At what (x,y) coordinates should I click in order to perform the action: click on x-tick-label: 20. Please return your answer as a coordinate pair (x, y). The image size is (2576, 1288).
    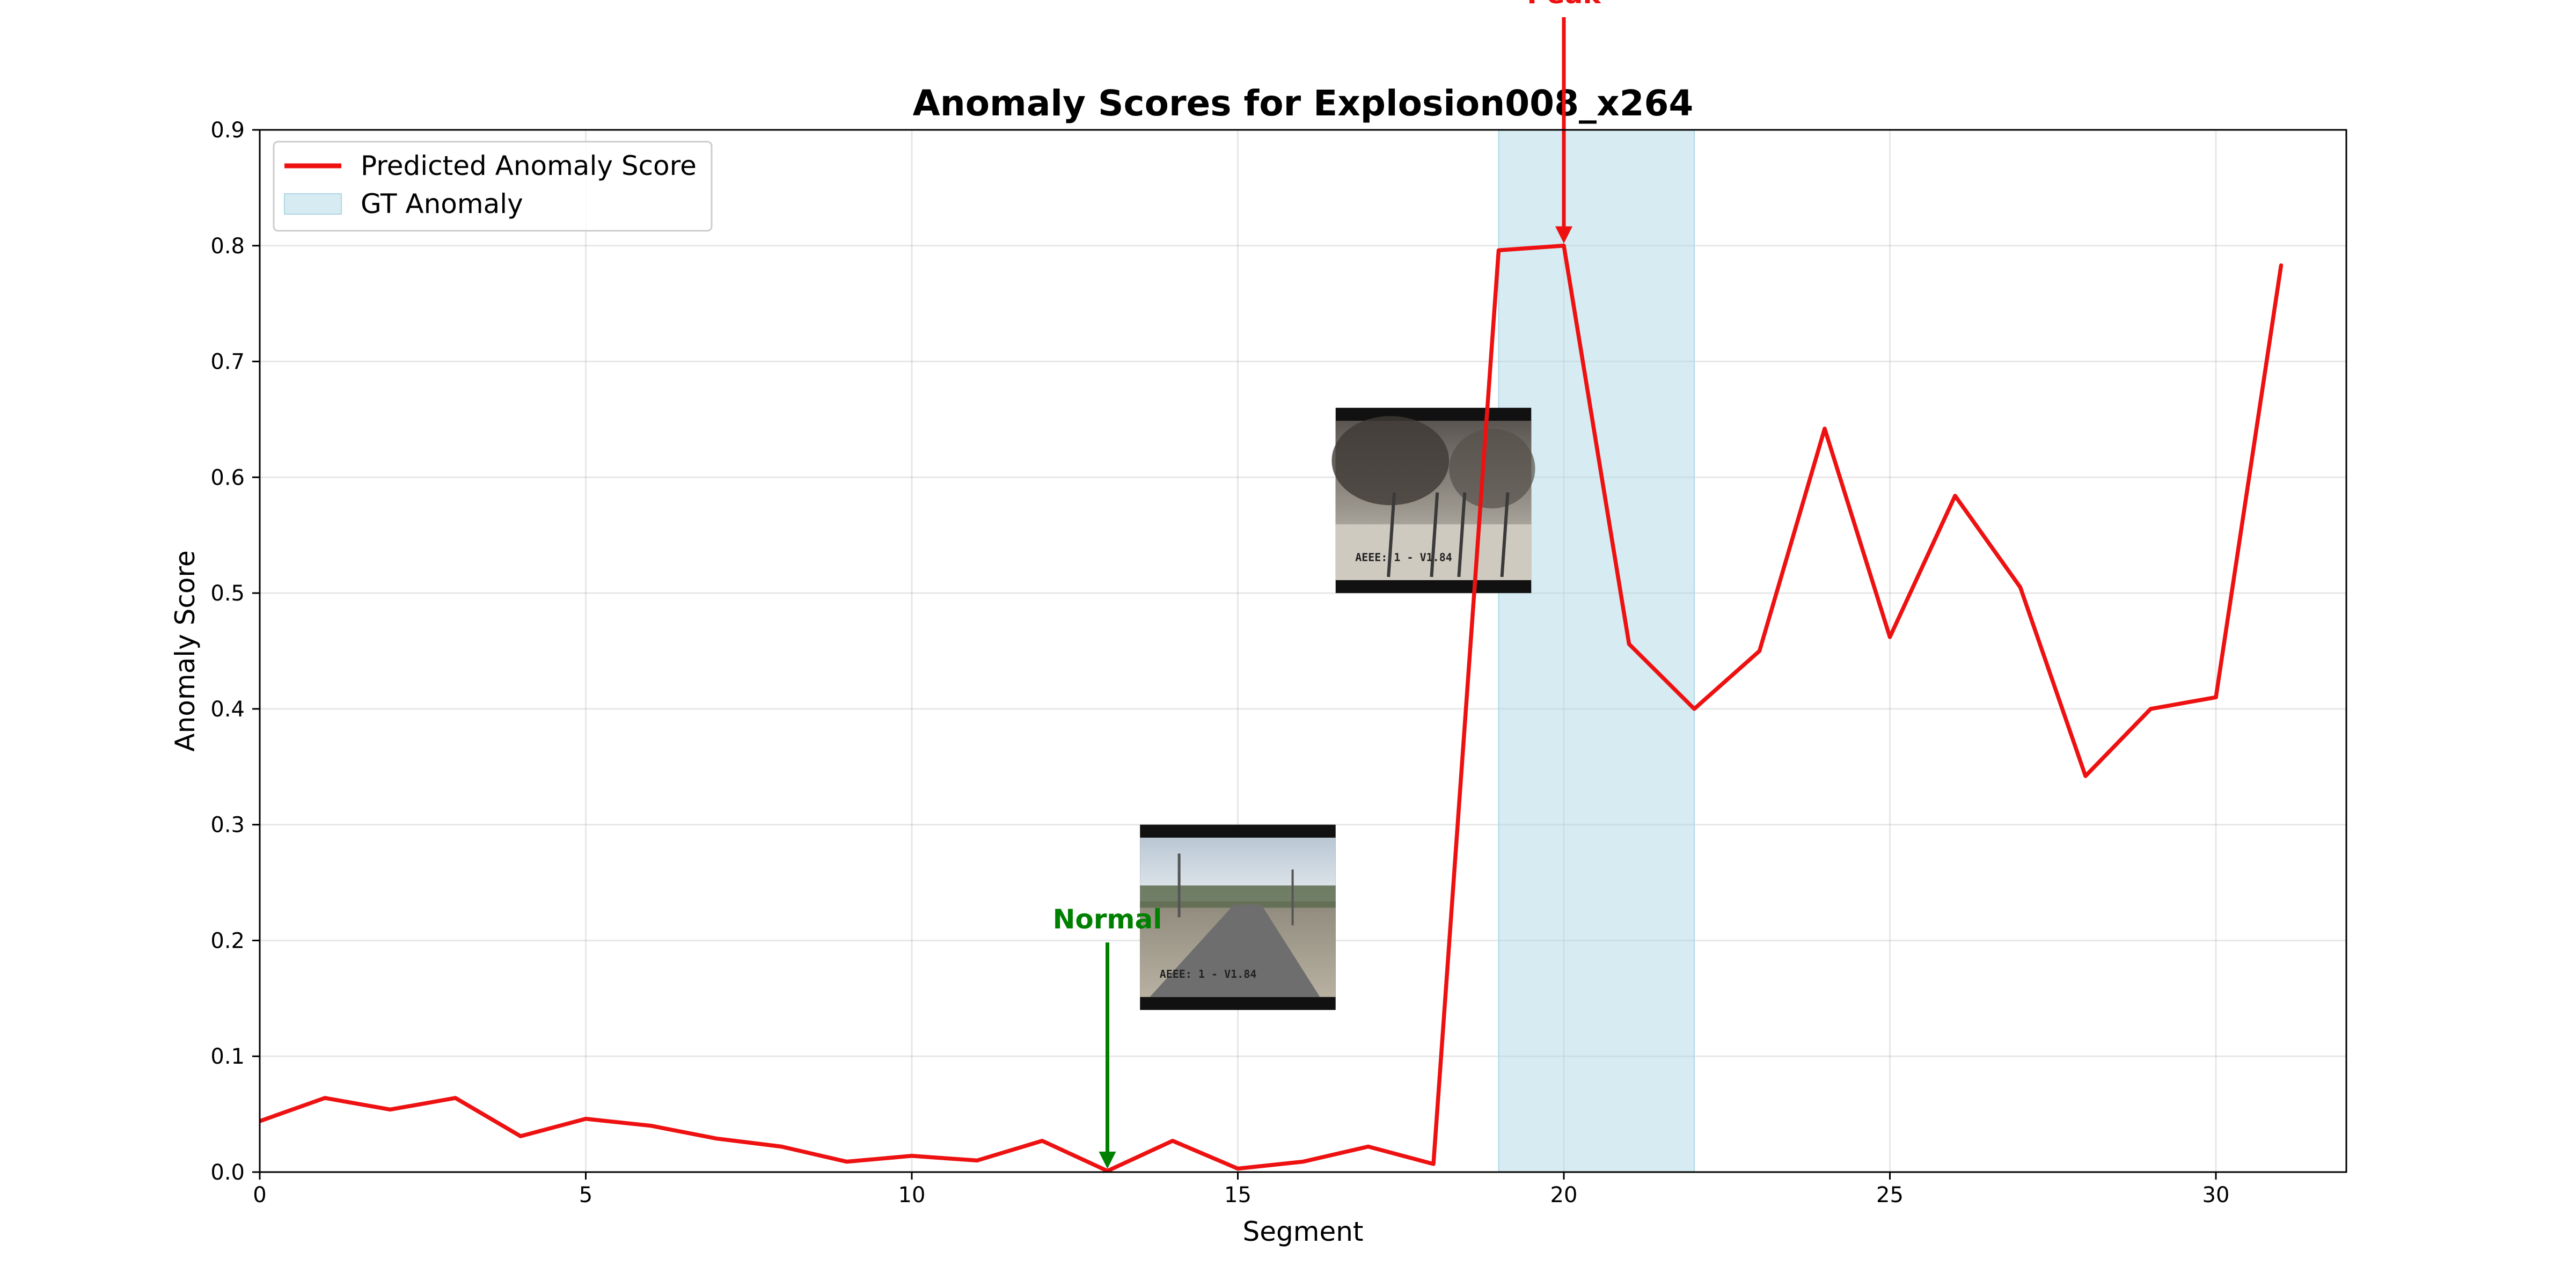
    Looking at the image, I should click on (1564, 1195).